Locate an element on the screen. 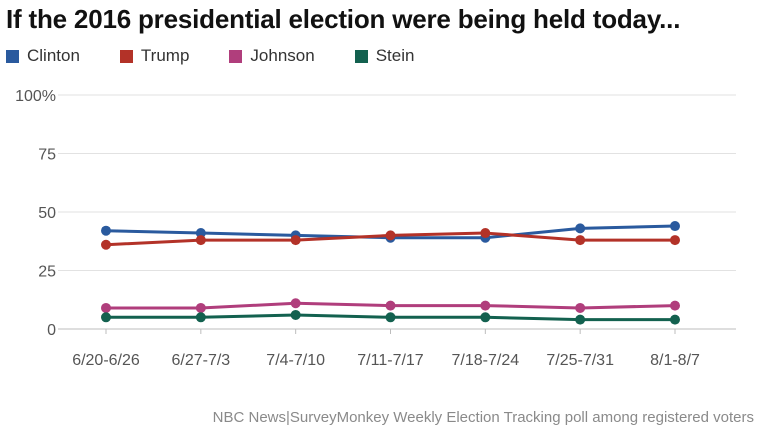  y-tick-label: 75 is located at coordinates (47, 155).